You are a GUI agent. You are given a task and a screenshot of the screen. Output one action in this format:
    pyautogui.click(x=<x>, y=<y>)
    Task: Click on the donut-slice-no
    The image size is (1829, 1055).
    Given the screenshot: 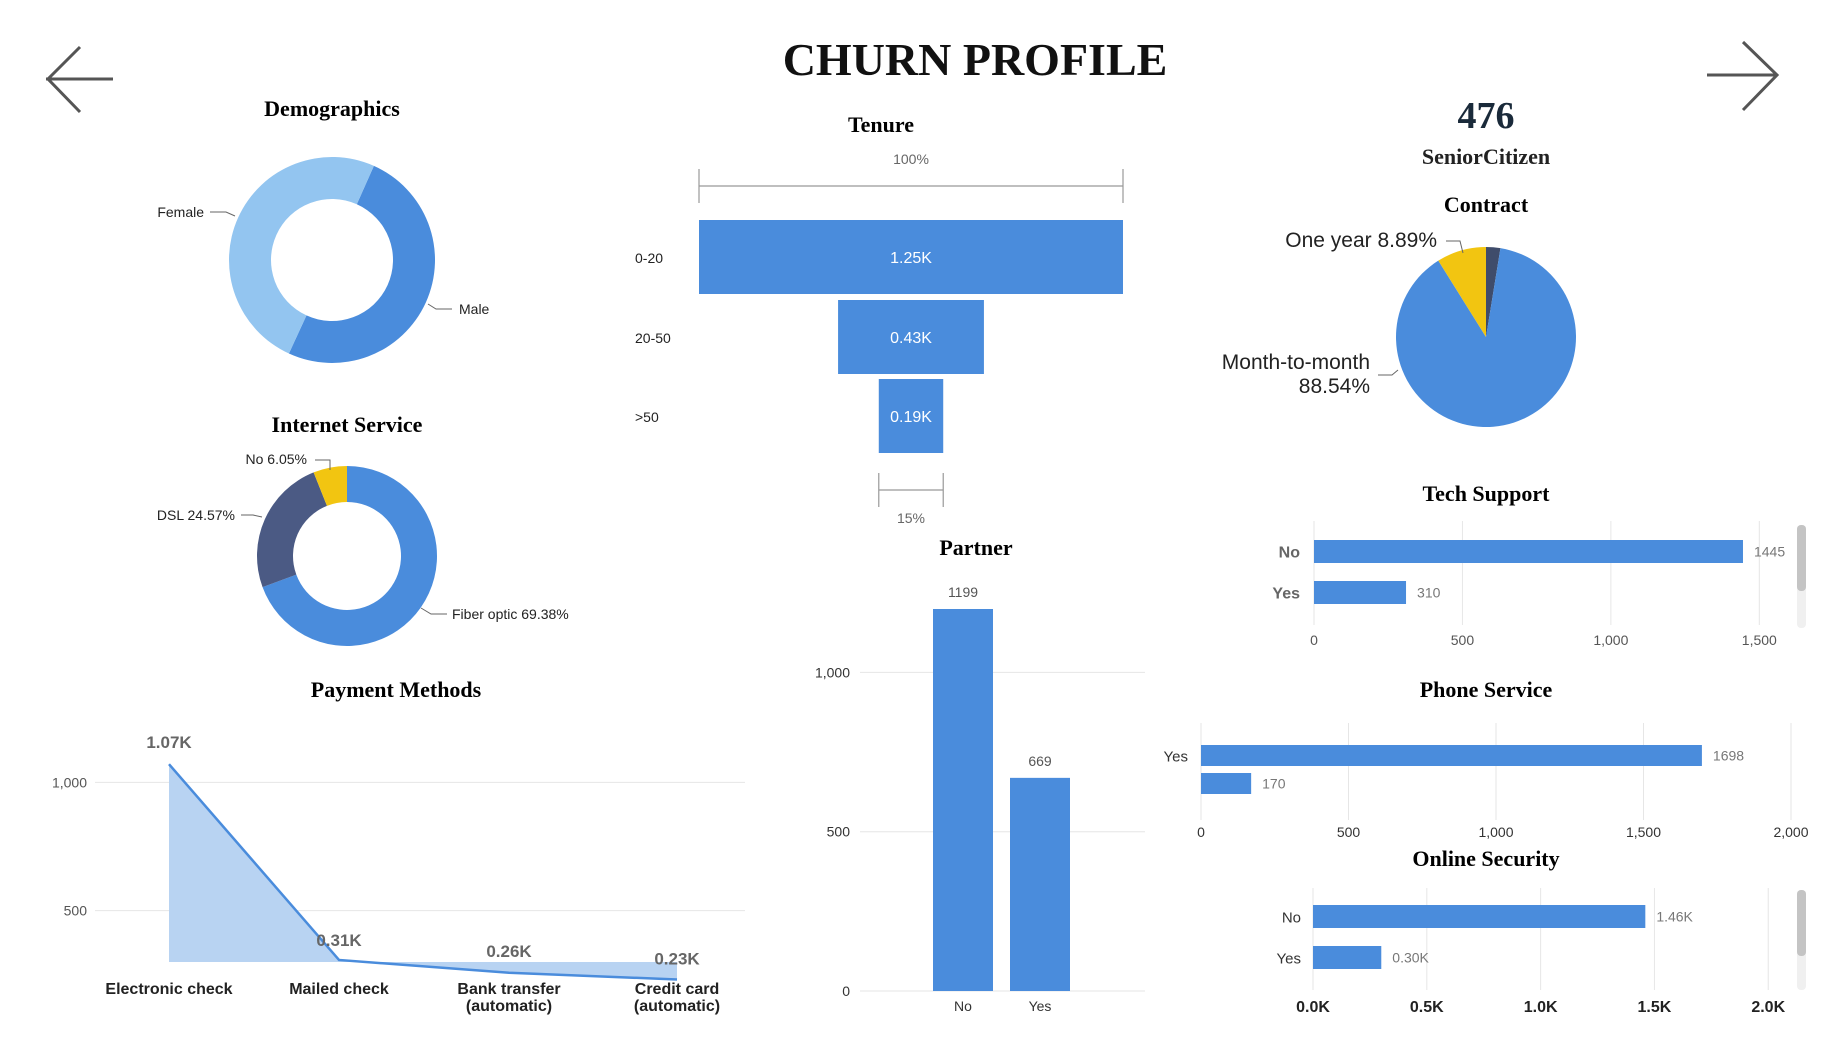 What is the action you would take?
    pyautogui.click(x=330, y=486)
    